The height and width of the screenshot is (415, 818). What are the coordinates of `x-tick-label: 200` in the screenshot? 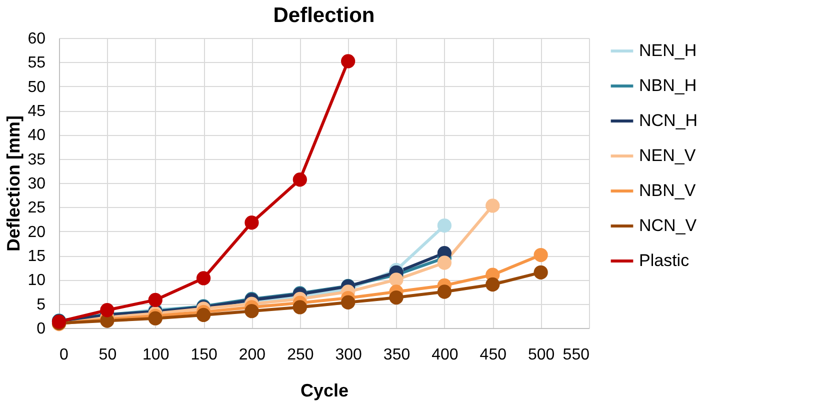 It's located at (252, 355).